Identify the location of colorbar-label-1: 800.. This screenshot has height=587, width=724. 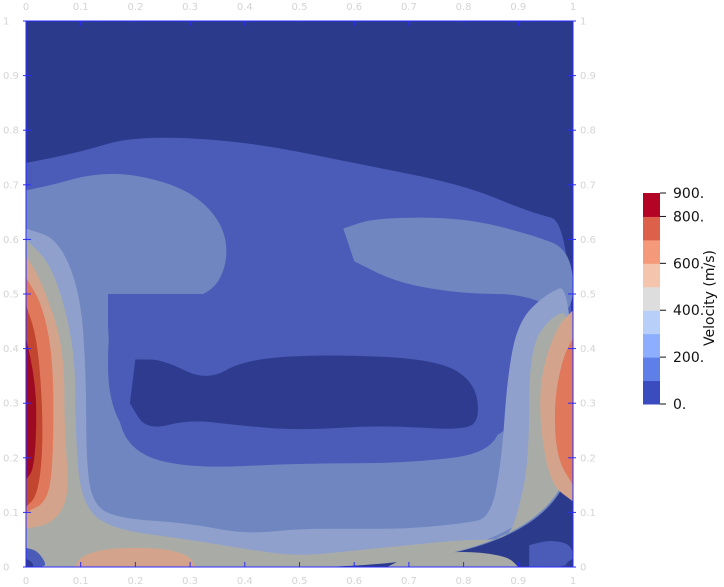
(688, 217).